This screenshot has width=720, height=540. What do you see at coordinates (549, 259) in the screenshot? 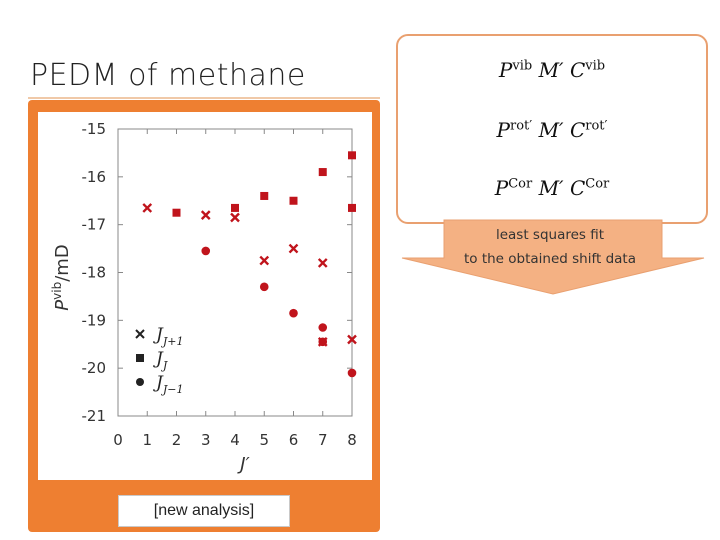
I see `arrow-text-line2: to the obtained shift data` at bounding box center [549, 259].